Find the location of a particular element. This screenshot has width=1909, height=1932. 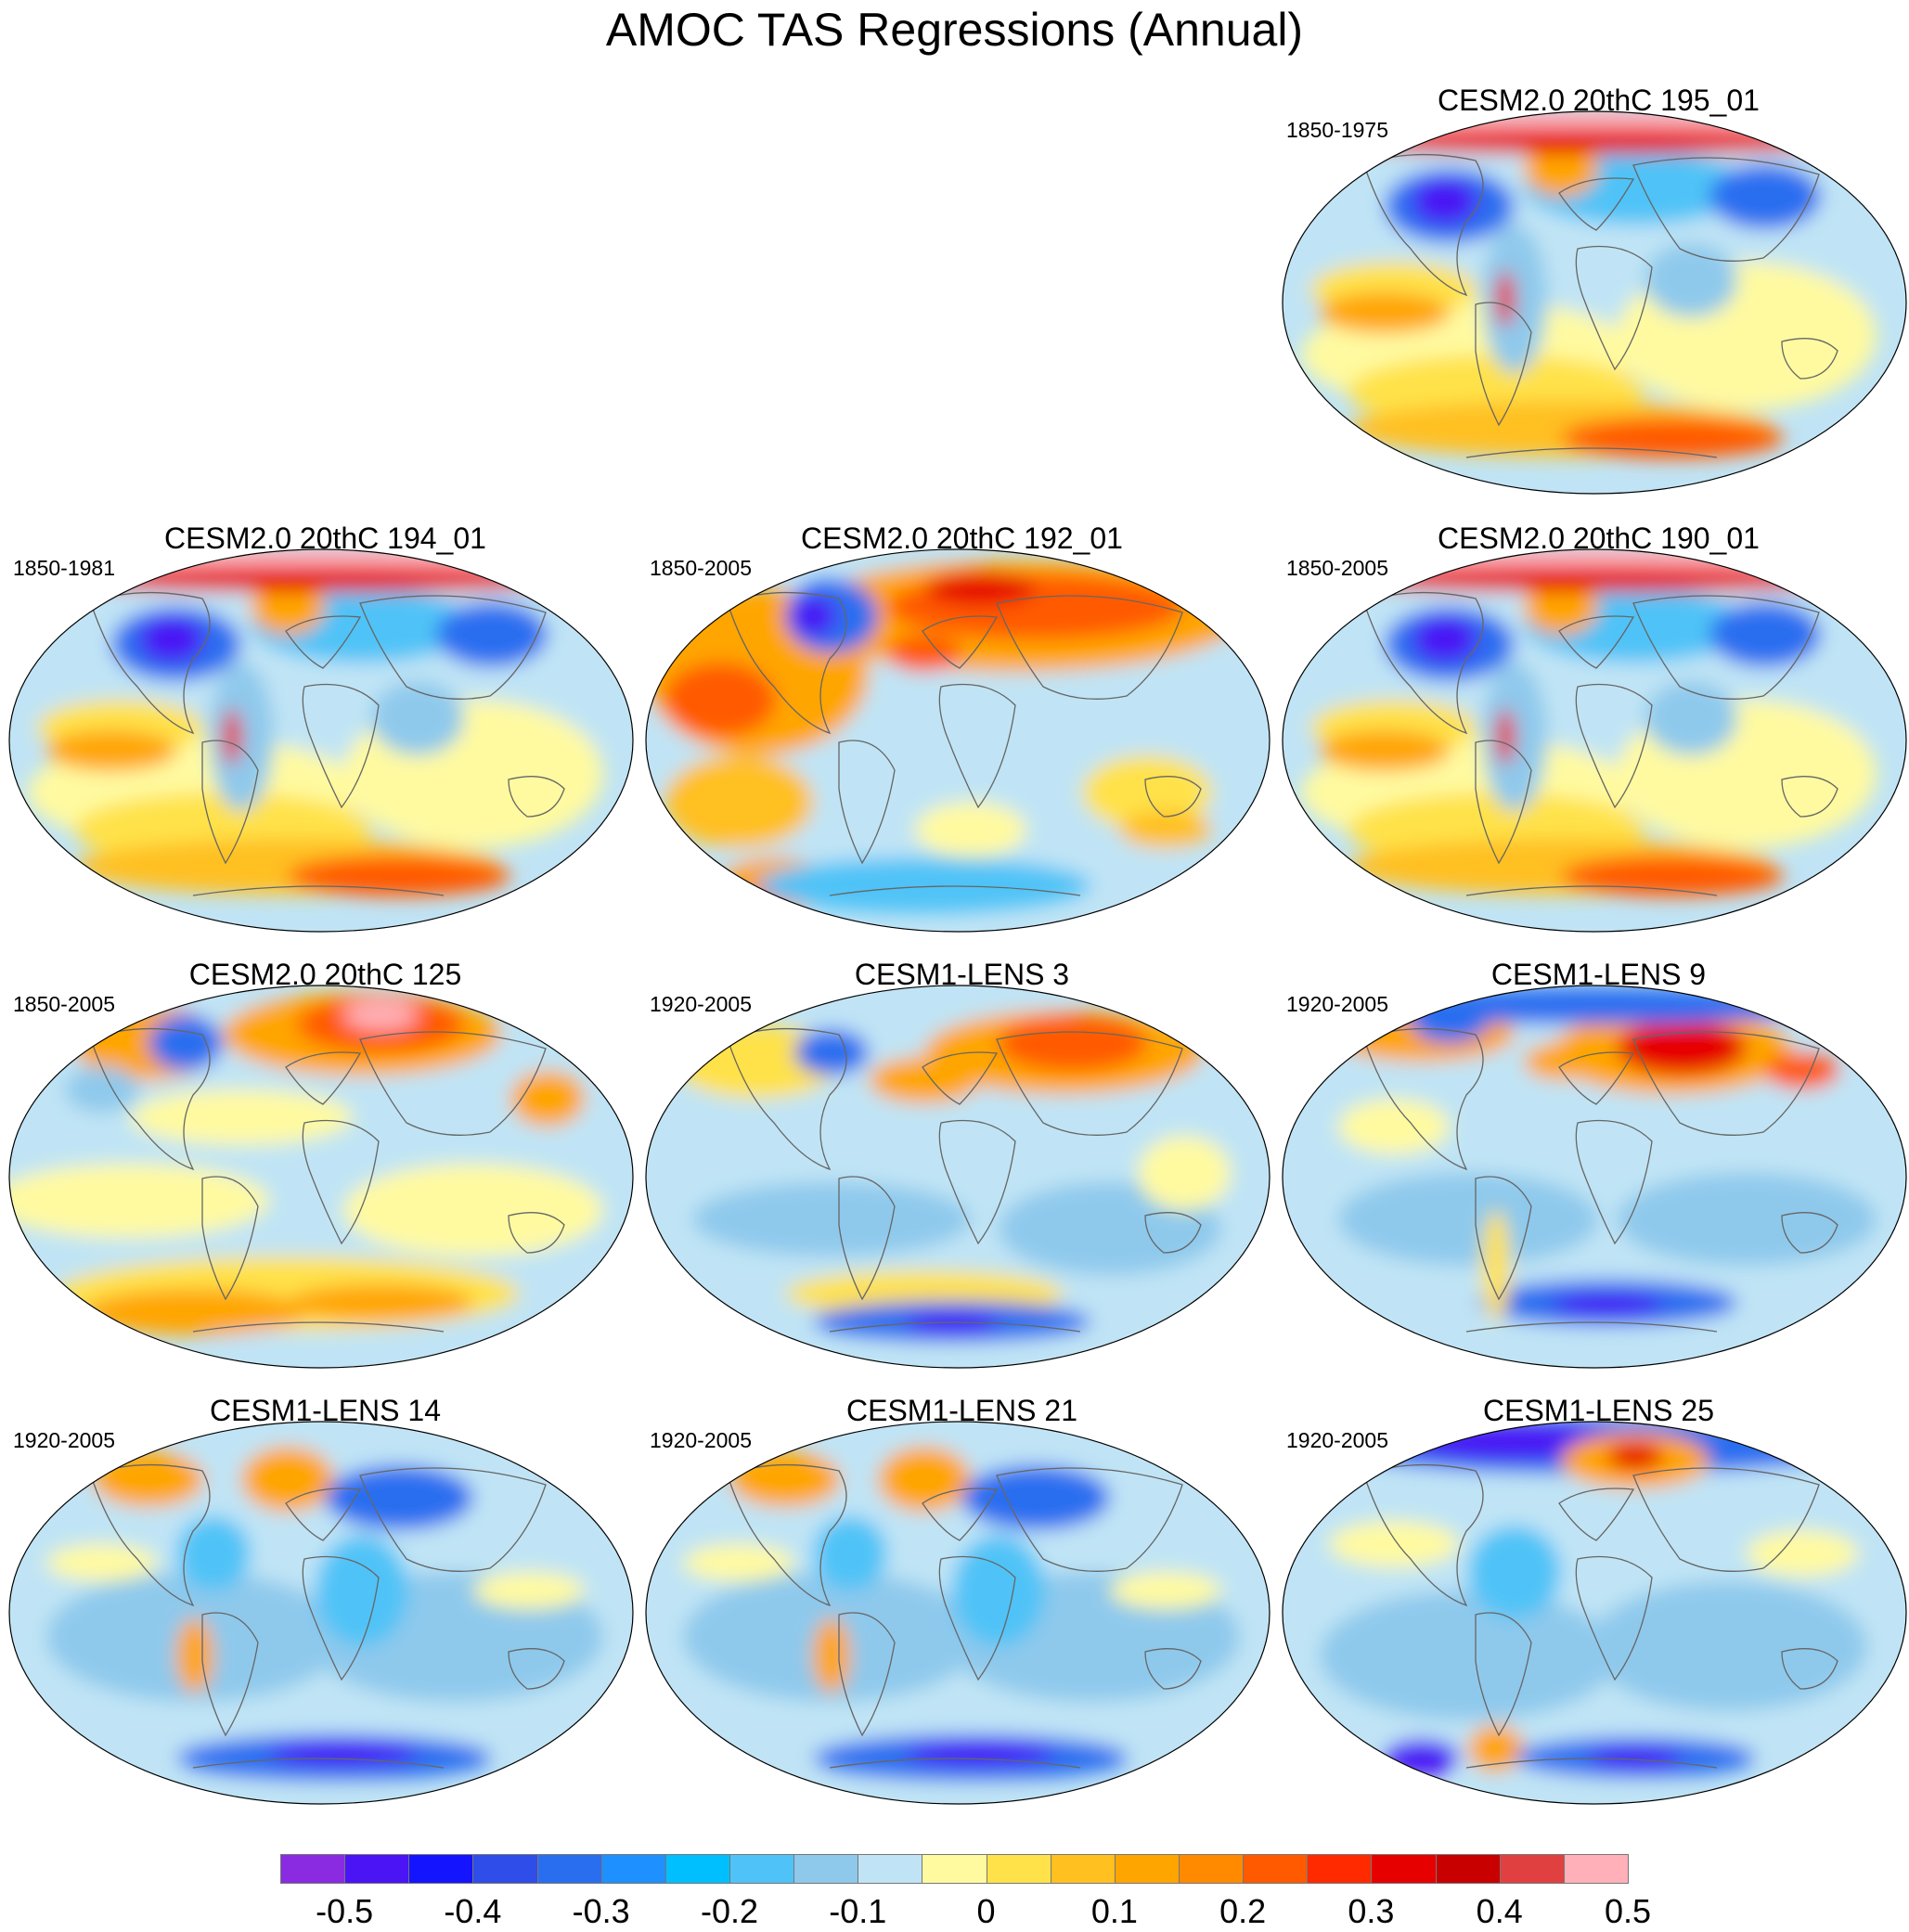

colorbar-tick-label: -0.2 is located at coordinates (729, 1911).